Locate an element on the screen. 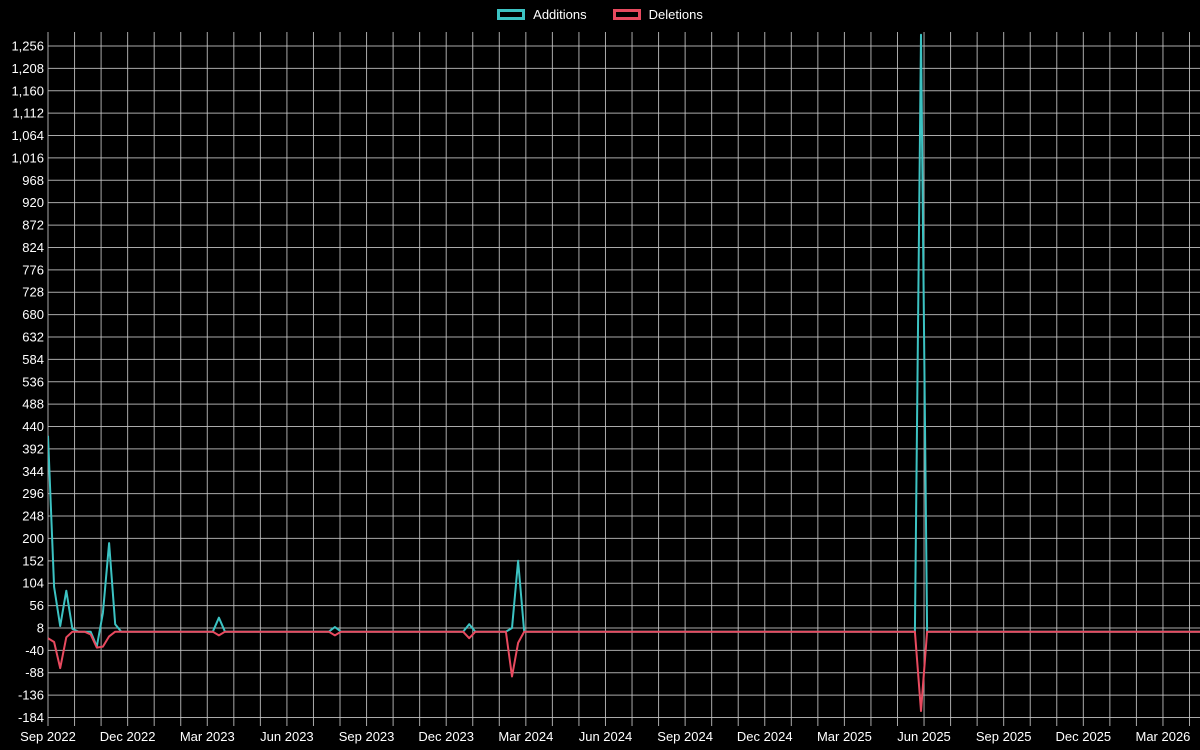 The height and width of the screenshot is (750, 1200). x-tick-label: Jun 2023 is located at coordinates (287, 736).